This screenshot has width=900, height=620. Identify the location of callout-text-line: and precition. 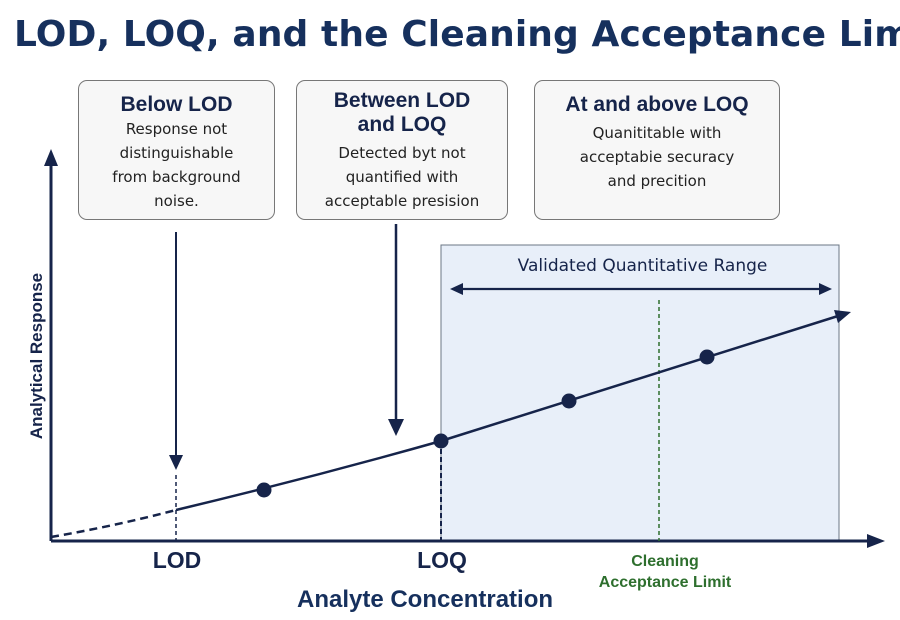
(657, 181).